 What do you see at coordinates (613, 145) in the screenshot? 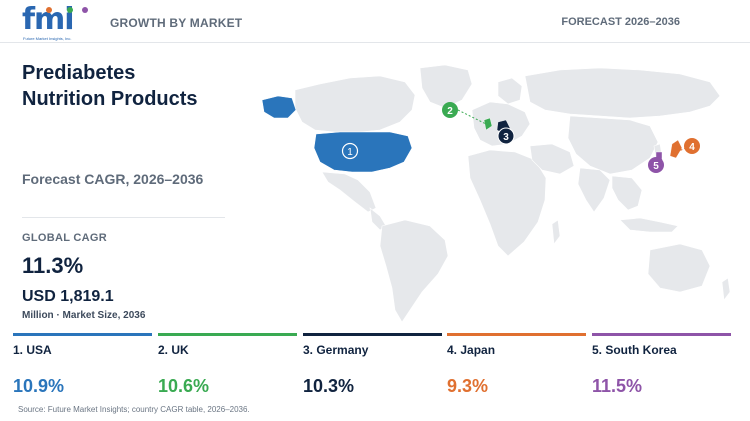
I see `land-china-central-asia` at bounding box center [613, 145].